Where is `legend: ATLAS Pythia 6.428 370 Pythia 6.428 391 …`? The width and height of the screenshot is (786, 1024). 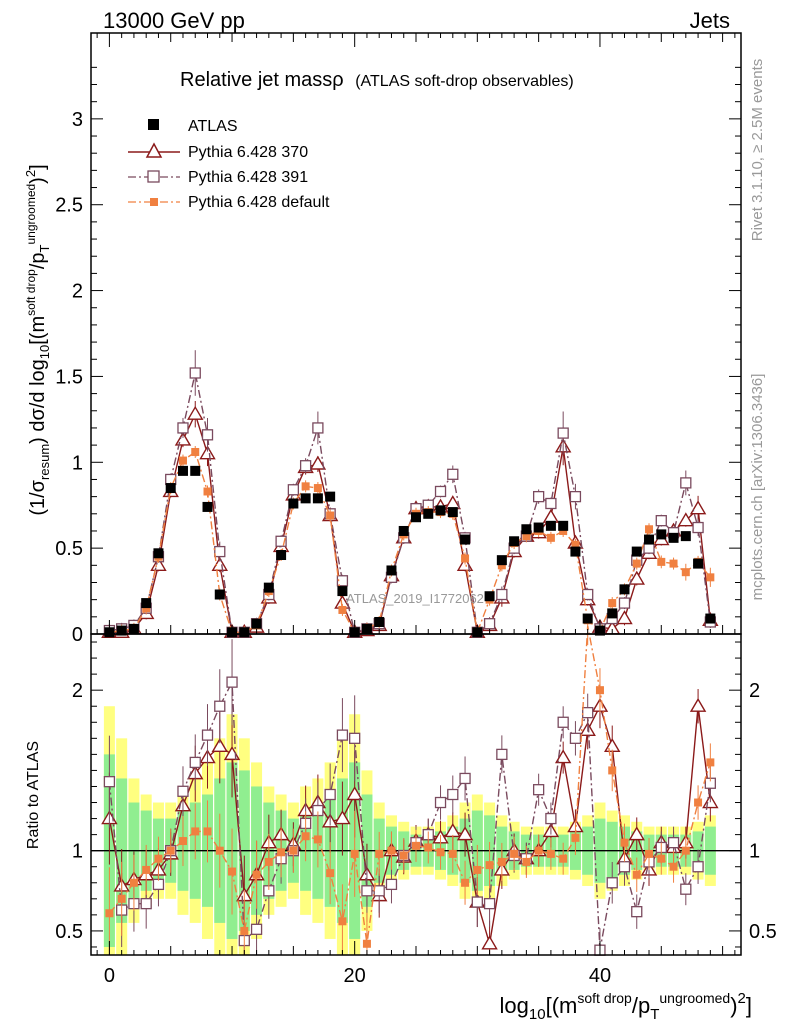
legend: ATLAS Pythia 6.428 370 Pythia 6.428 391 … is located at coordinates (229, 164).